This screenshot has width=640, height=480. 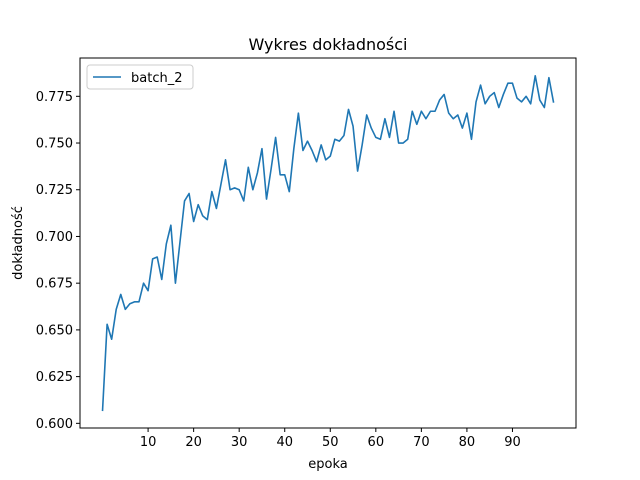 I want to click on legend-box, so click(x=140, y=77).